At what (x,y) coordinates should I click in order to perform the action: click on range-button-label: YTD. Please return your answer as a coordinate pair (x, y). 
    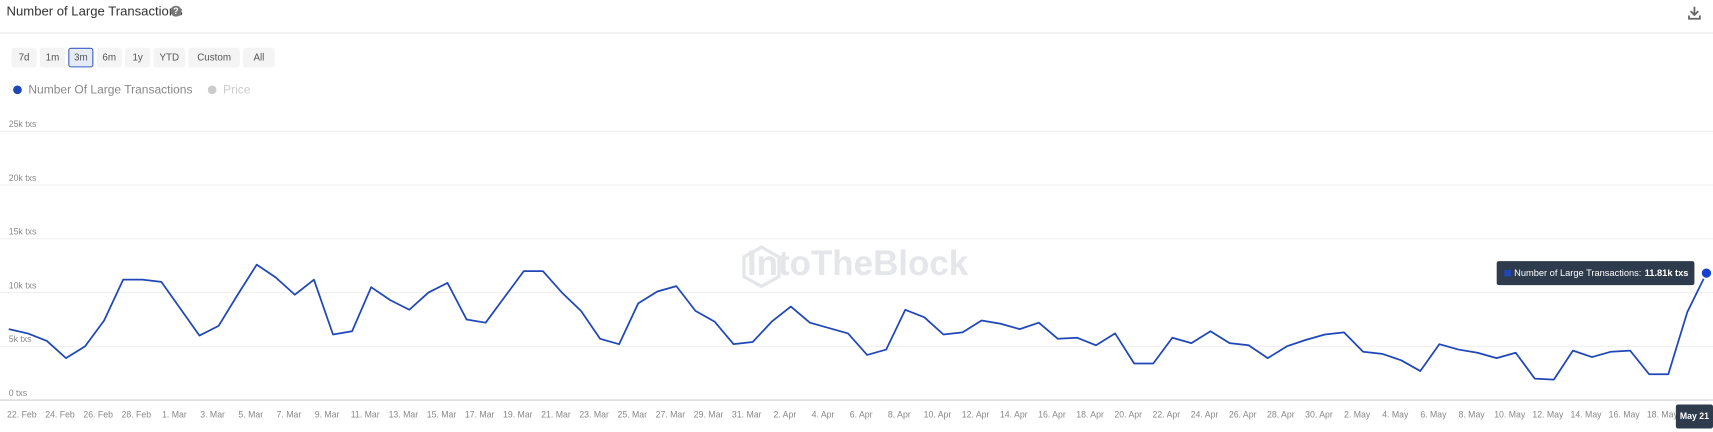
    Looking at the image, I should click on (169, 58).